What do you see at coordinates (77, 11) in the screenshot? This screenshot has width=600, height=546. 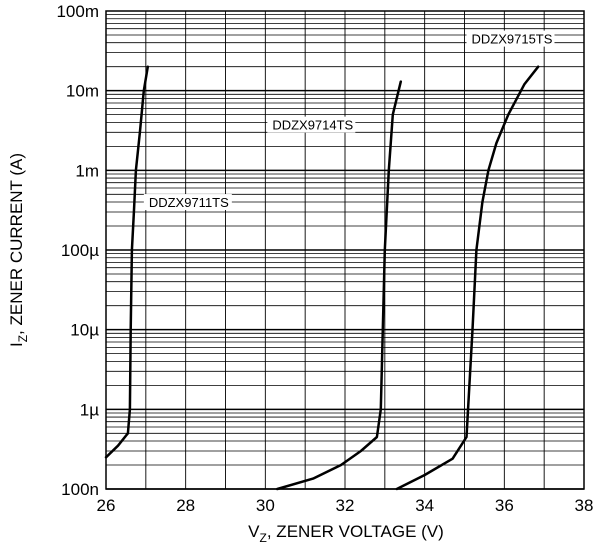 I see `y-tick-label: 100m` at bounding box center [77, 11].